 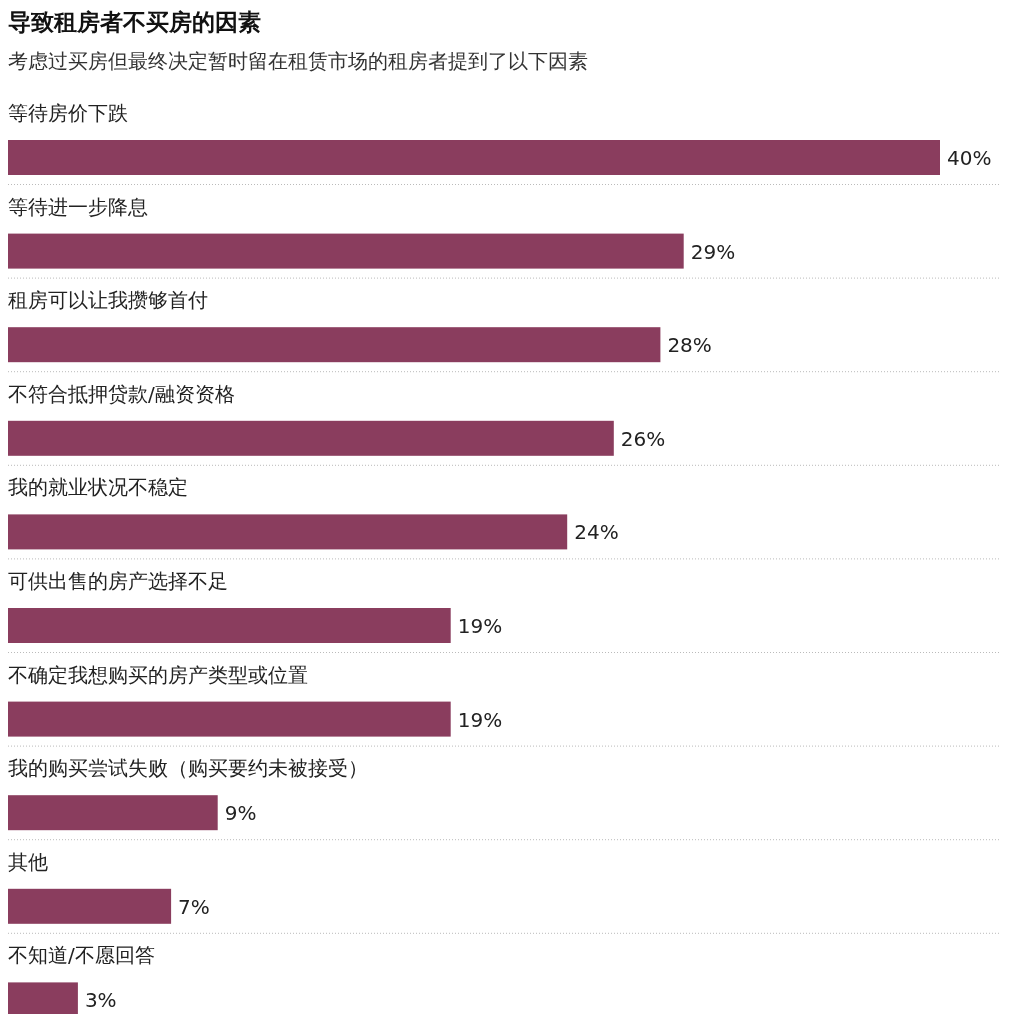 What do you see at coordinates (713, 251) in the screenshot?
I see `data-label: 29%` at bounding box center [713, 251].